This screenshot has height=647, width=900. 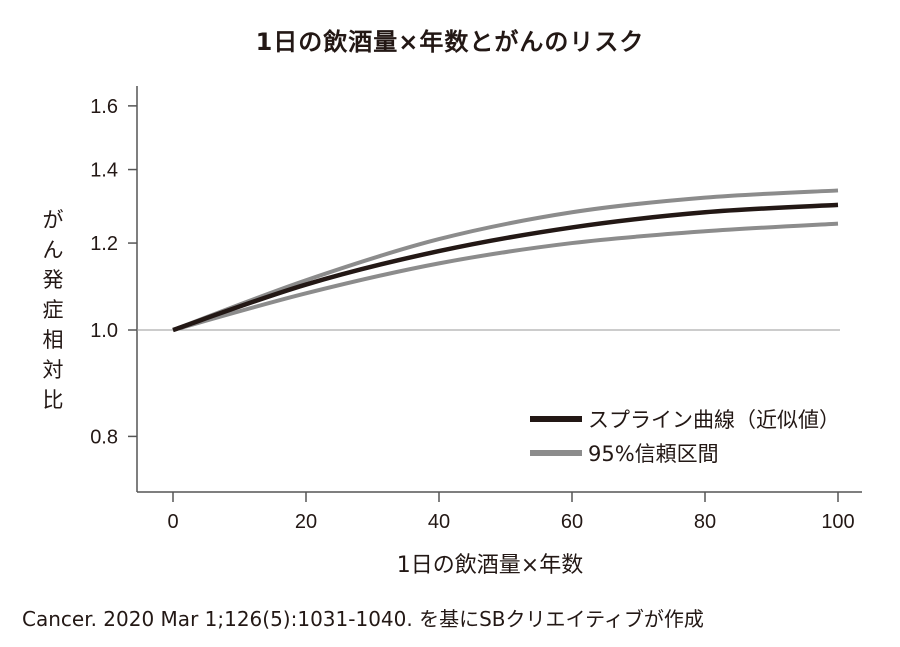 I want to click on y-tick-label: 1.6, so click(x=104, y=107).